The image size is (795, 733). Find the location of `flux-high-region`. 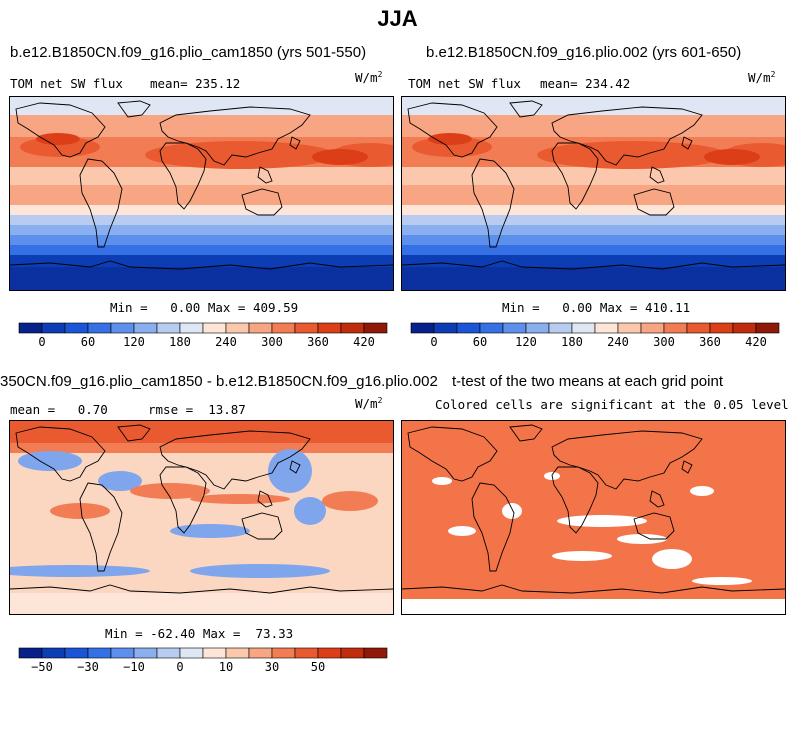

flux-high-region is located at coordinates (240, 155).